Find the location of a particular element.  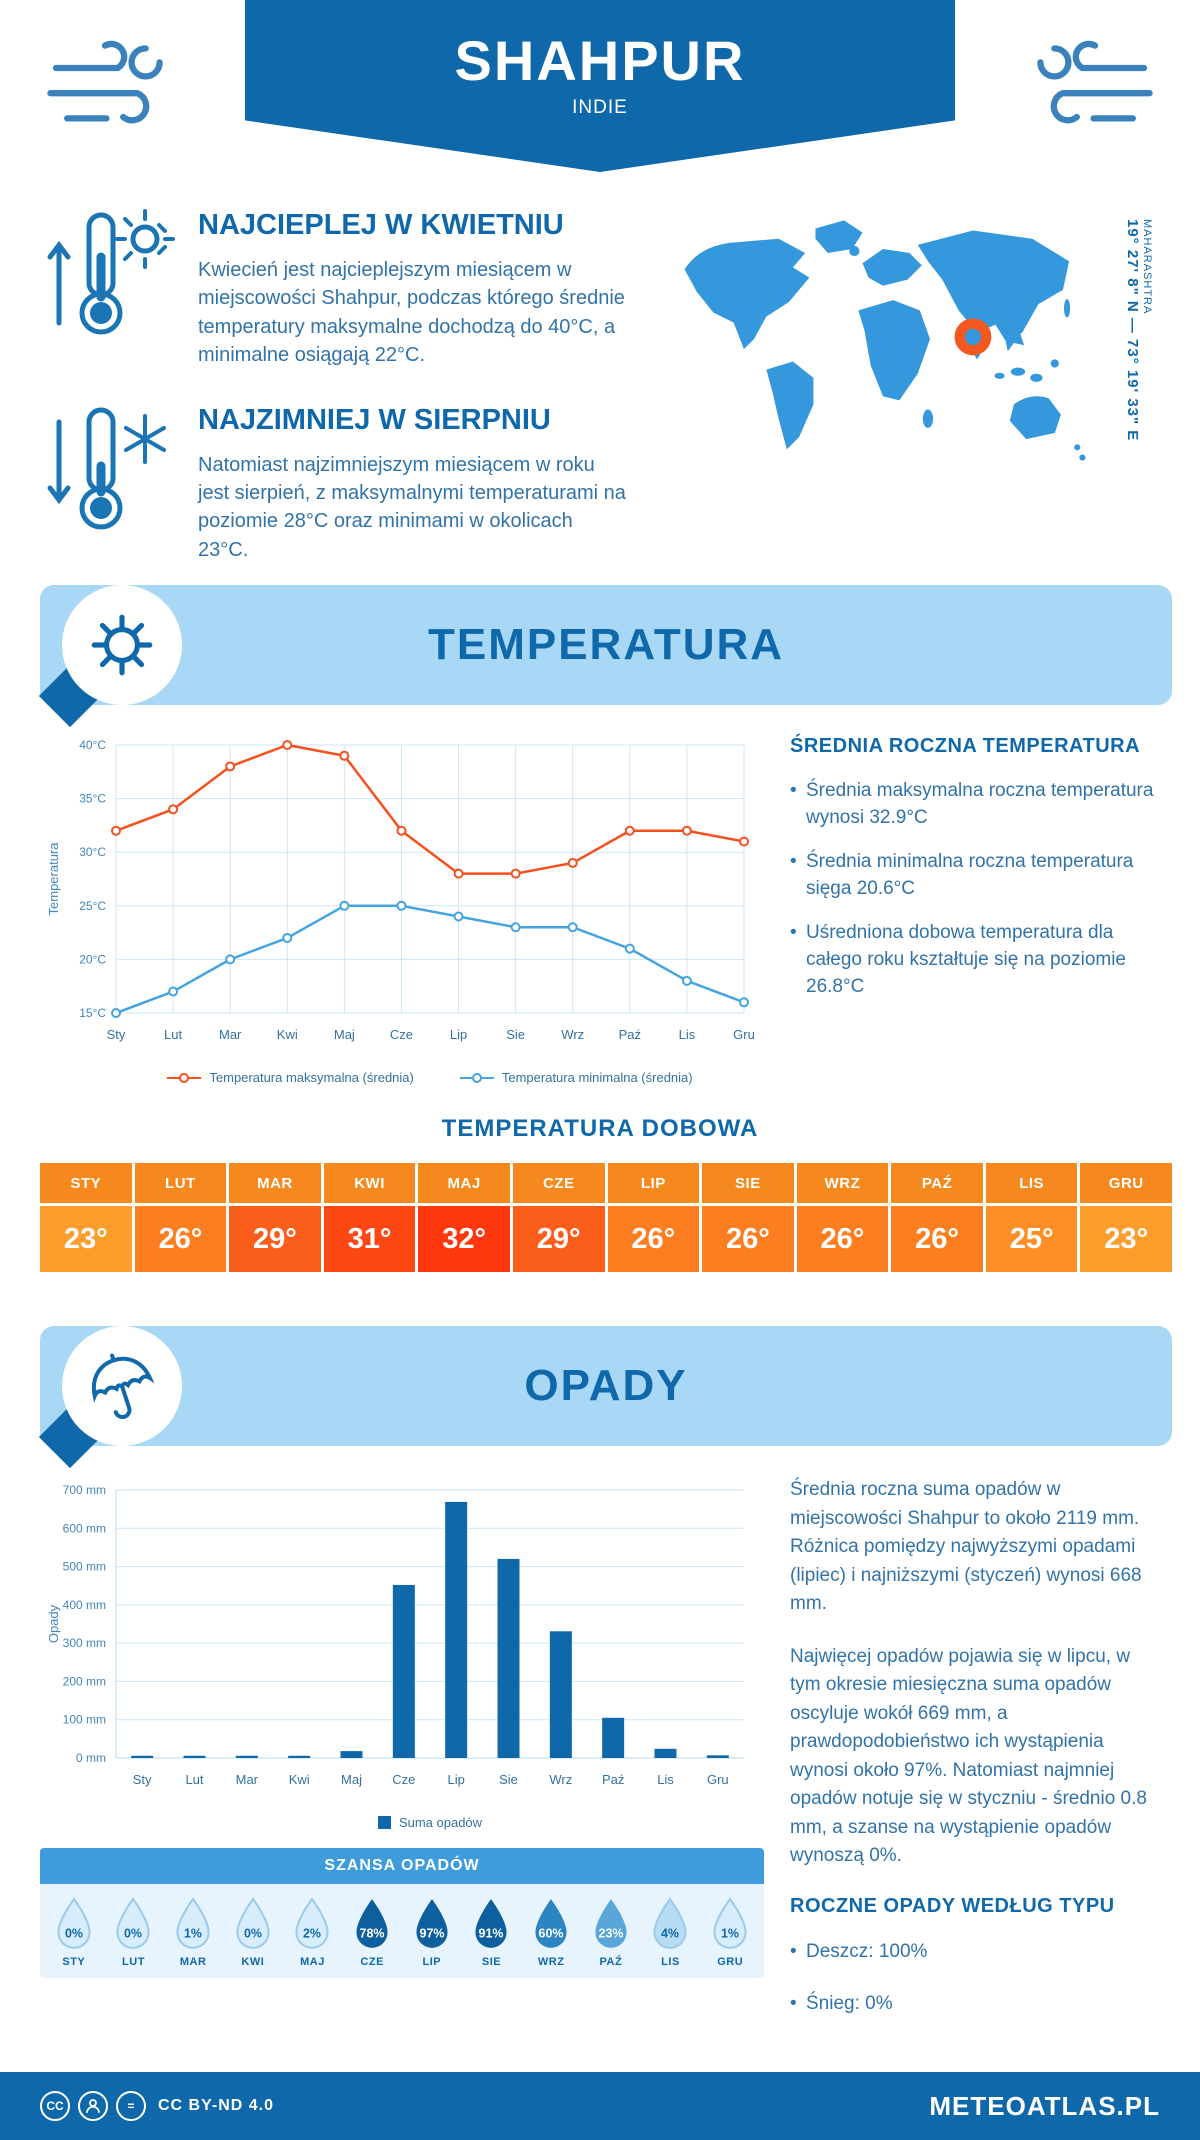

precip-chance-item: 60% WRZ is located at coordinates (551, 1932).